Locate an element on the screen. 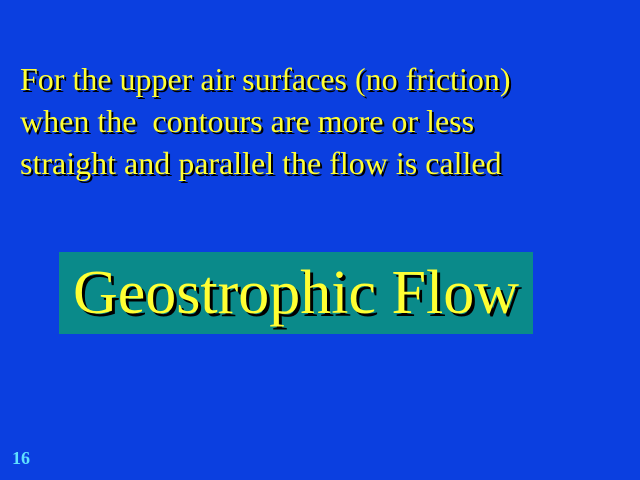 The width and height of the screenshot is (640, 480). highlight-term: Geostrophic Flow is located at coordinates (296, 293).